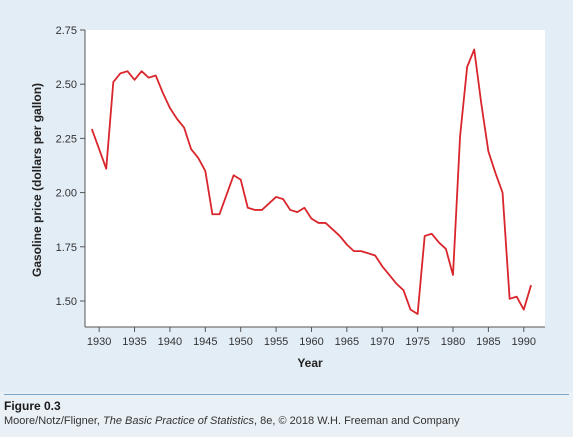  I want to click on y-tick-label: 2.00, so click(66, 194).